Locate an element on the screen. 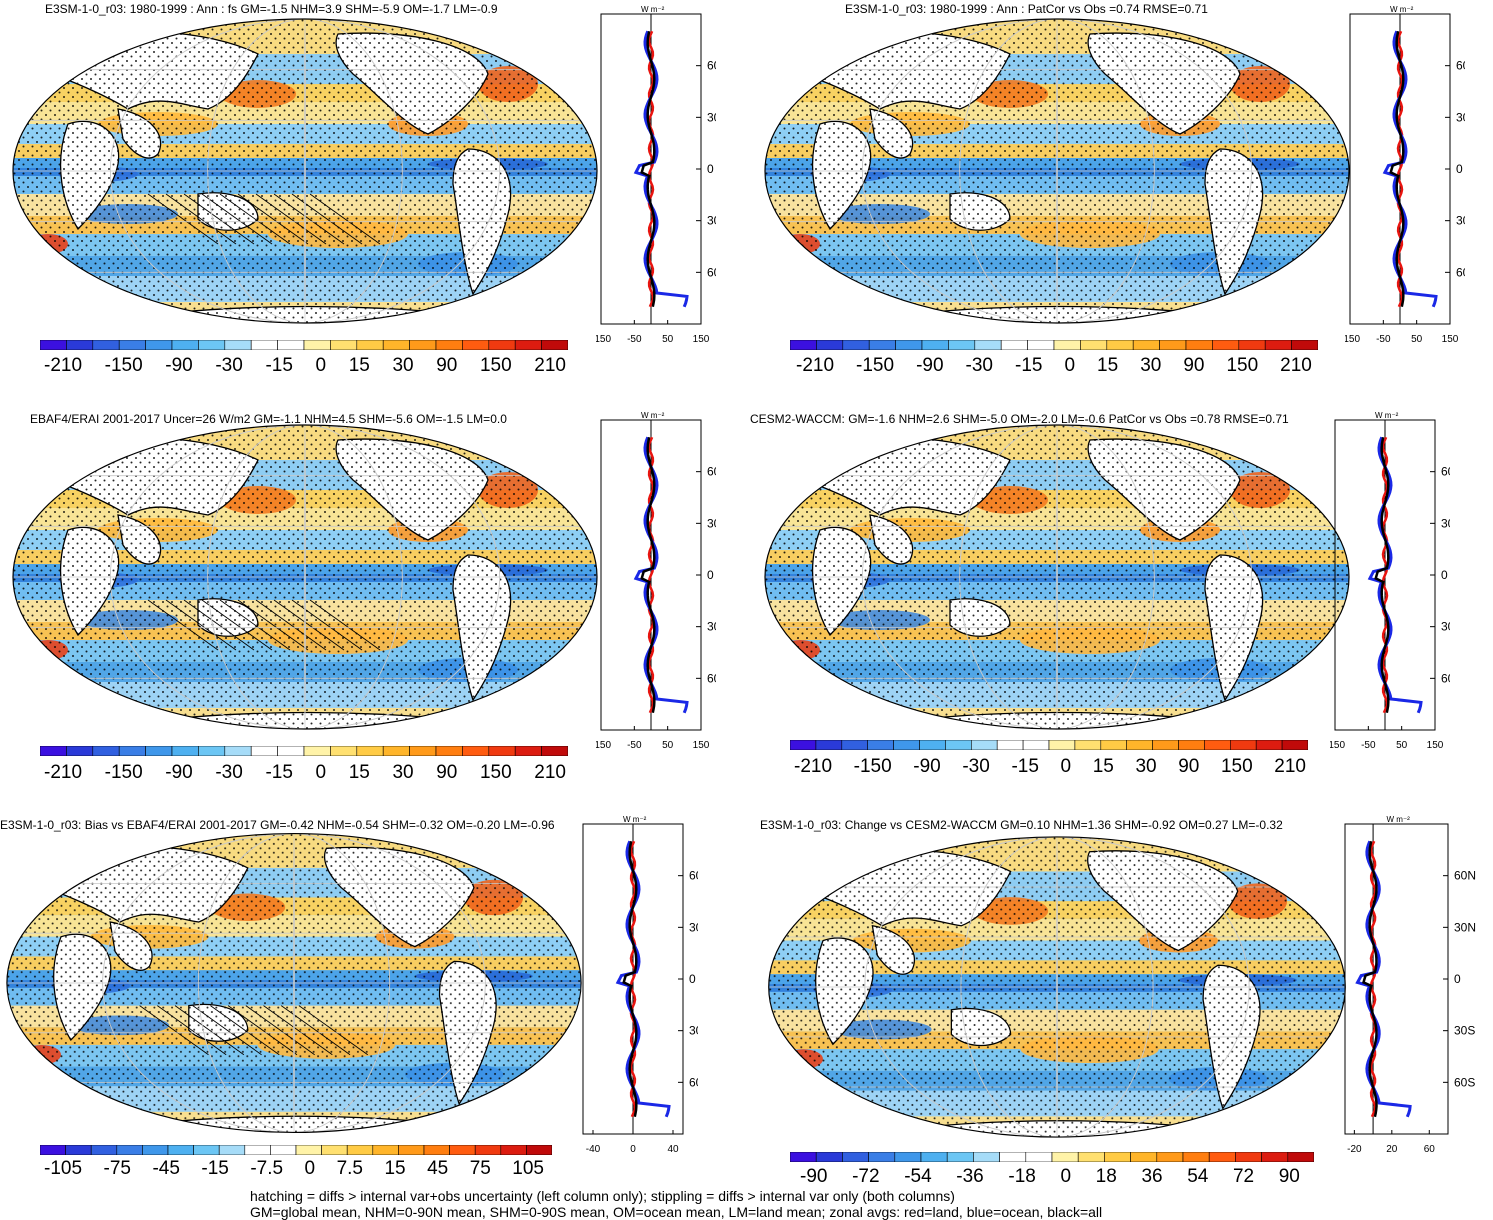 This screenshot has height=1220, width=1493. zonal-lat-label: 60N is located at coordinates (693, 876).